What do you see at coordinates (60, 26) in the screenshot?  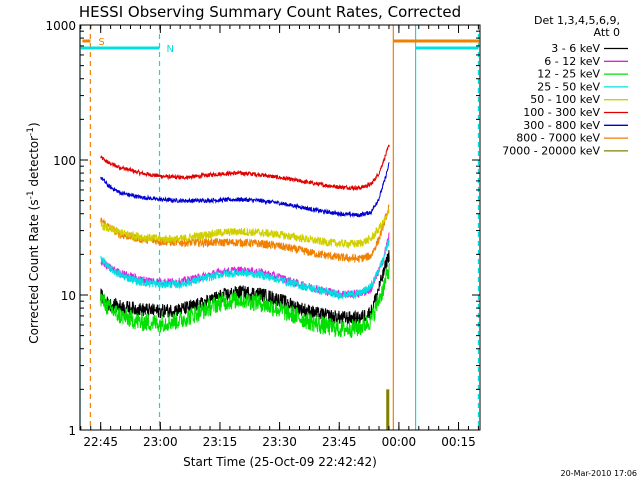 I see `y-tick-label: 1000` at bounding box center [60, 26].